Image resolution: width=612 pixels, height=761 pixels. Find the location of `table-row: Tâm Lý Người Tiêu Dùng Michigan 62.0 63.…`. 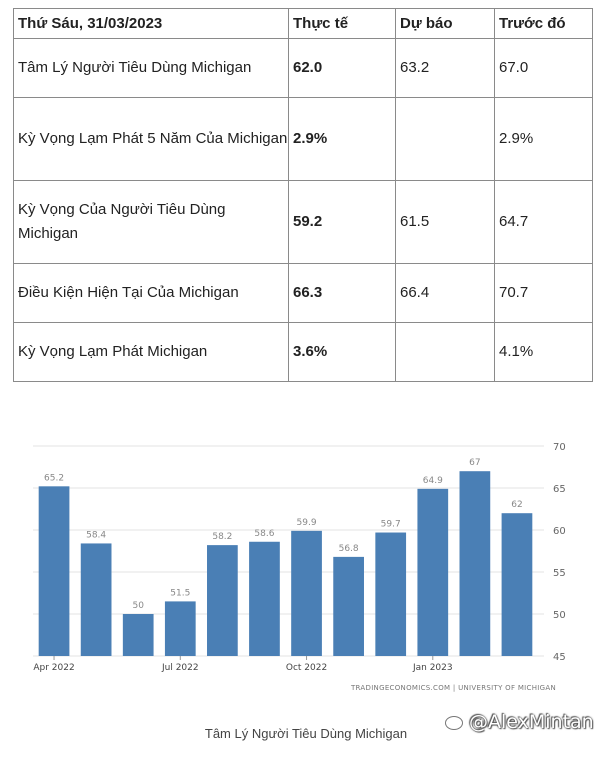

table-row: Tâm Lý Người Tiêu Dùng Michigan 62.0 63.… is located at coordinates (303, 68).